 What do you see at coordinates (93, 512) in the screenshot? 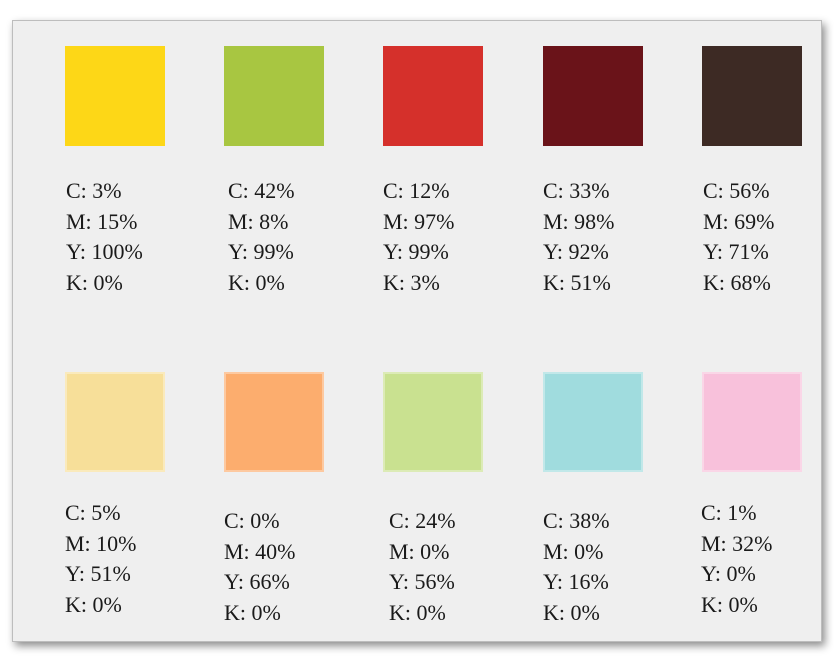
I see `cyan-value: C: 5%` at bounding box center [93, 512].